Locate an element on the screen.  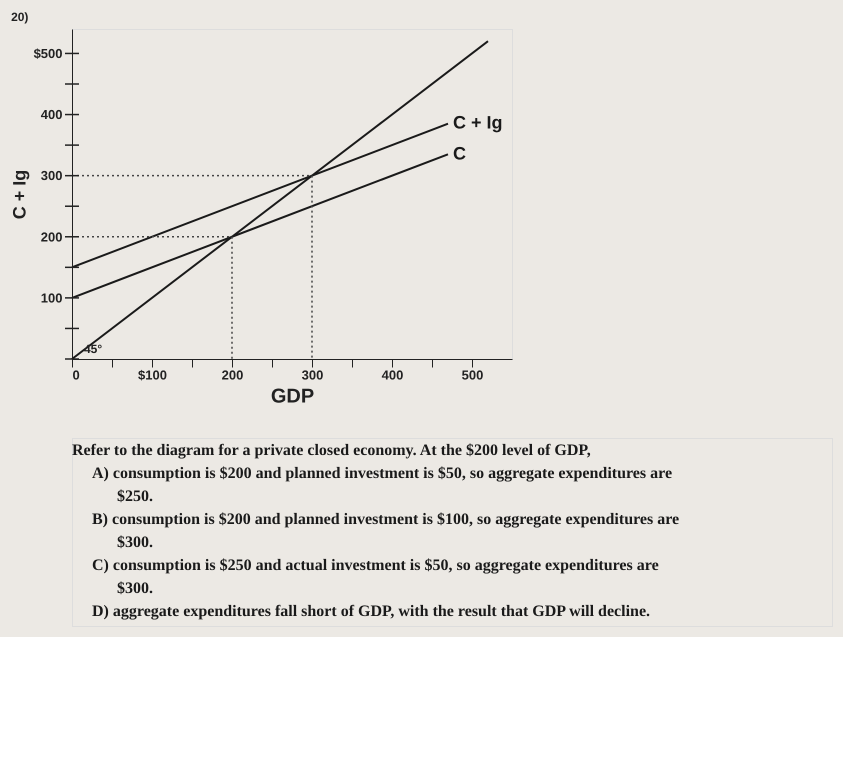
x-tick-label: 300 is located at coordinates (313, 375).